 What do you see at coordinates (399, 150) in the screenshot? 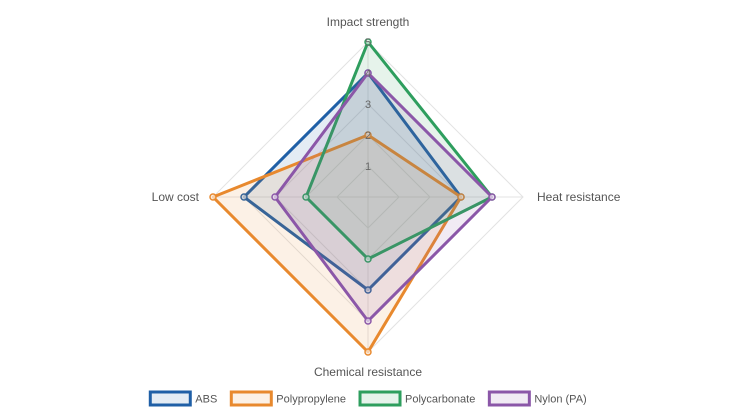
I see `series-polycarbonate` at bounding box center [399, 150].